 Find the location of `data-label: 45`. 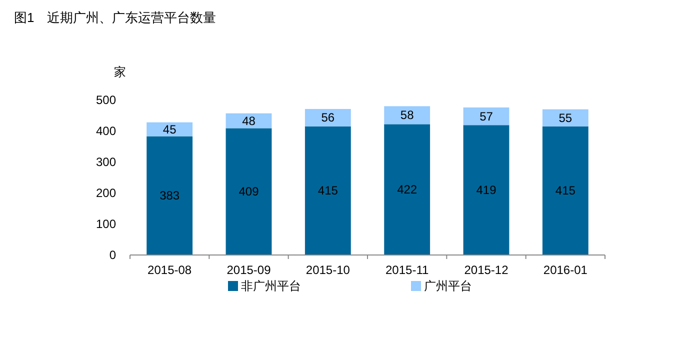

data-label: 45 is located at coordinates (169, 129).